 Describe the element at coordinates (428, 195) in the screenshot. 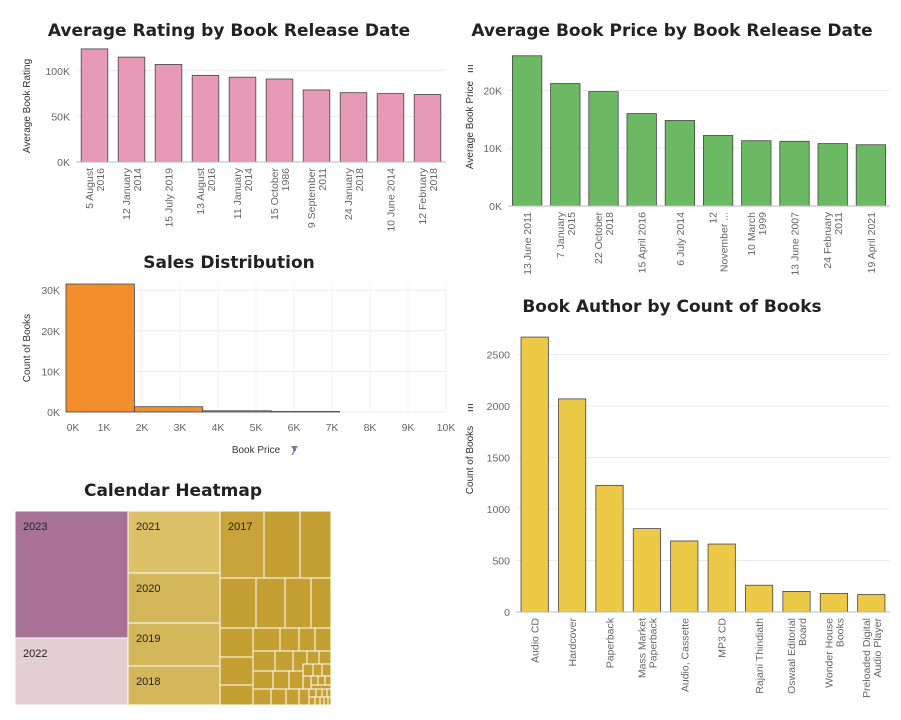

I see `rating-category-label: 12 February2018` at that location.